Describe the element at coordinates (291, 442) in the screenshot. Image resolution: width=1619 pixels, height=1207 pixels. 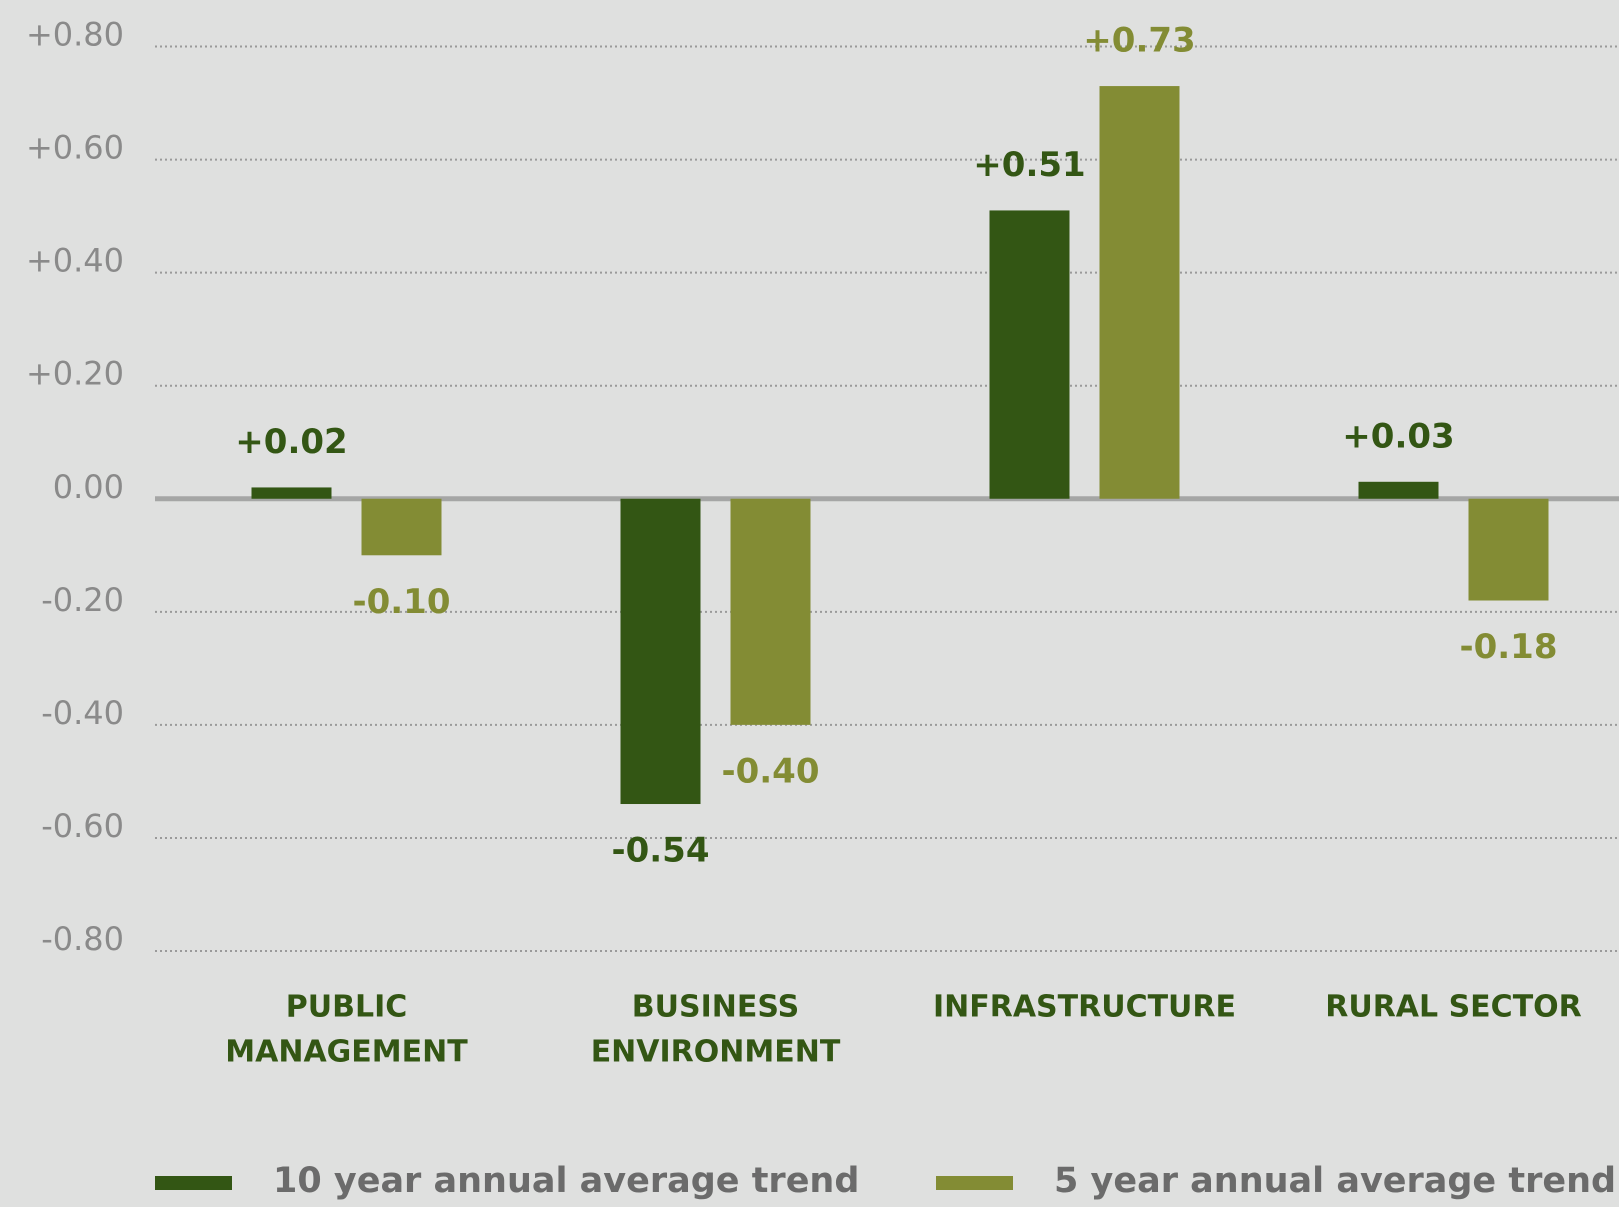
I see `value-label: +0.02` at that location.